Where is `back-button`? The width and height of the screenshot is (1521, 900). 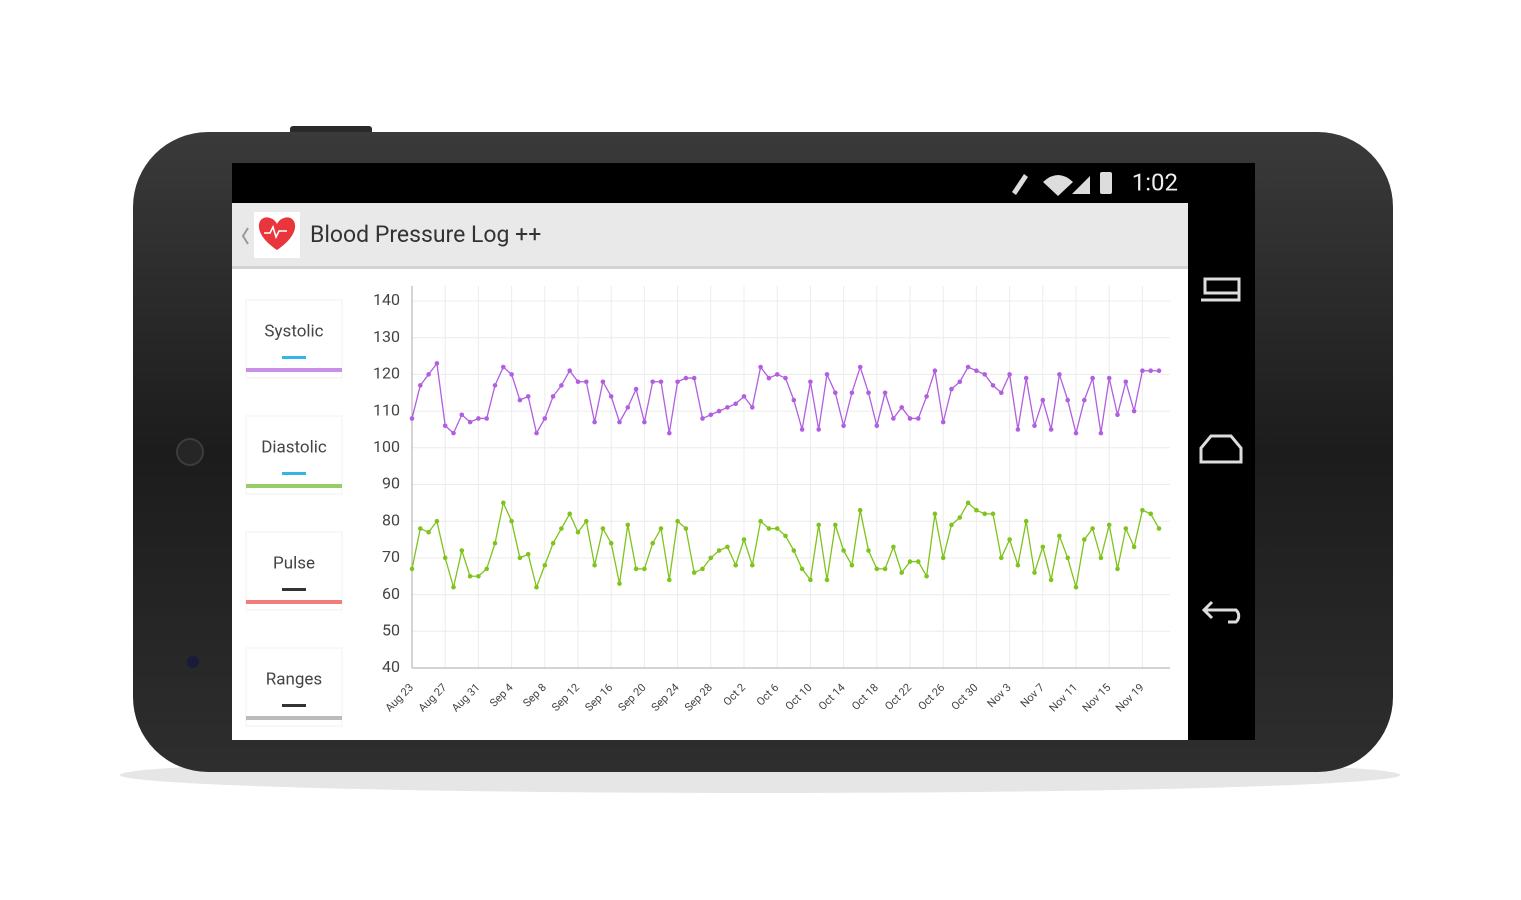 back-button is located at coordinates (1221, 612).